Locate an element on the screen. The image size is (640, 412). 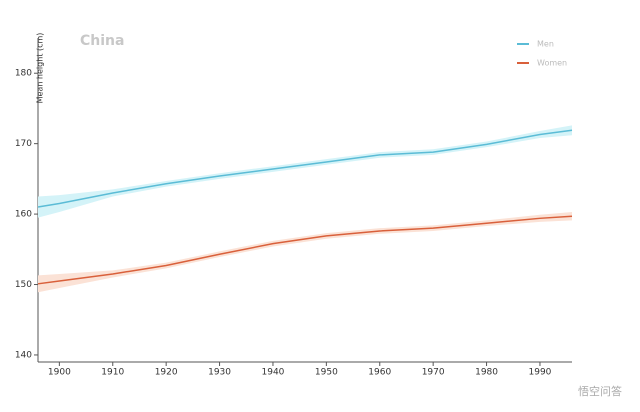
legend-label: Men is located at coordinates (545, 44).